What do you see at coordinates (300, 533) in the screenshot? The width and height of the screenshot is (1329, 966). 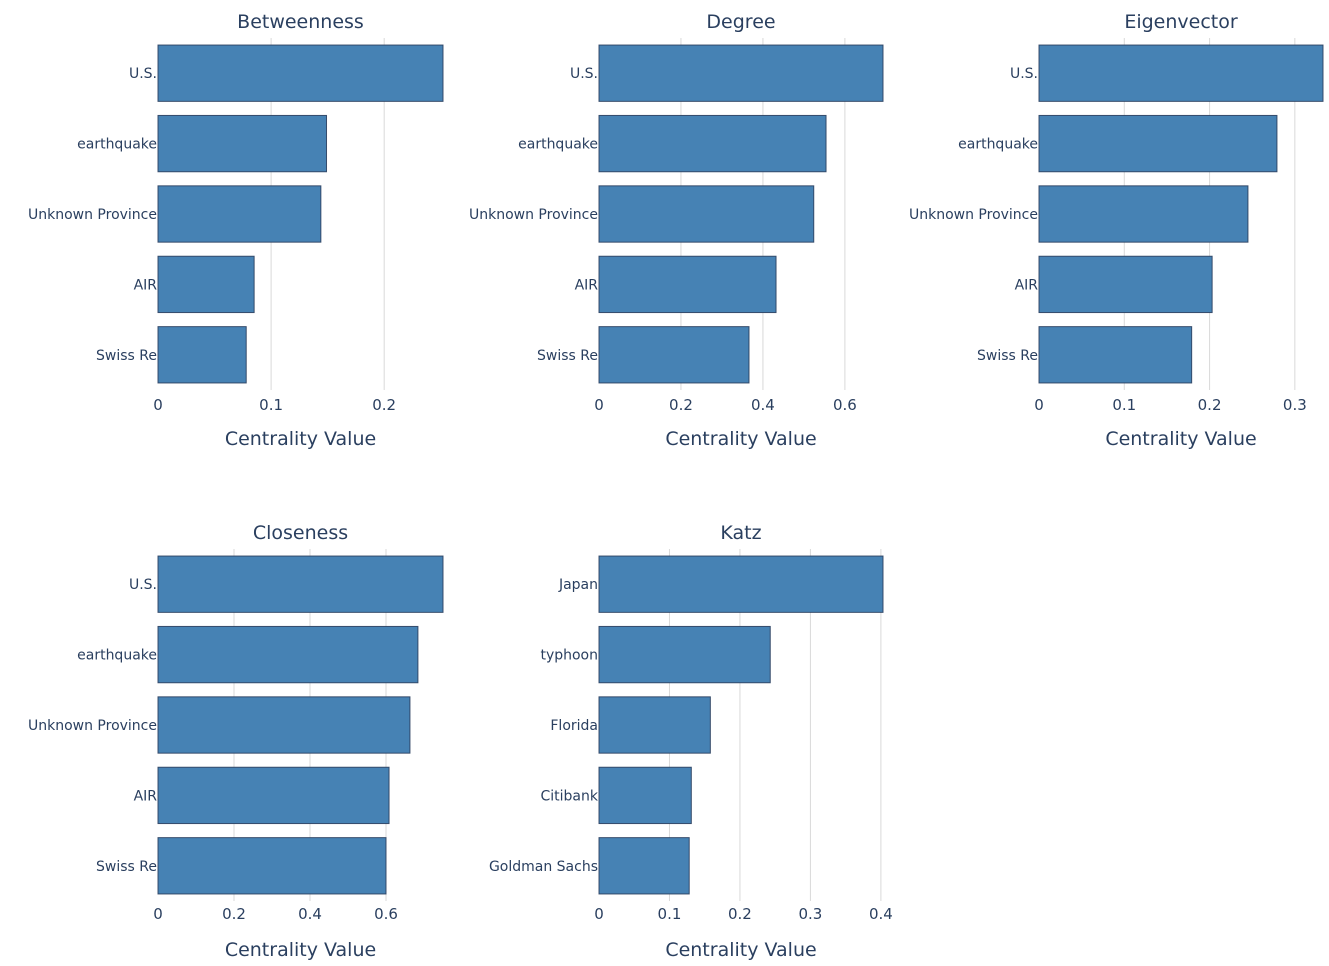 I see `subplot-title: Closeness` at bounding box center [300, 533].